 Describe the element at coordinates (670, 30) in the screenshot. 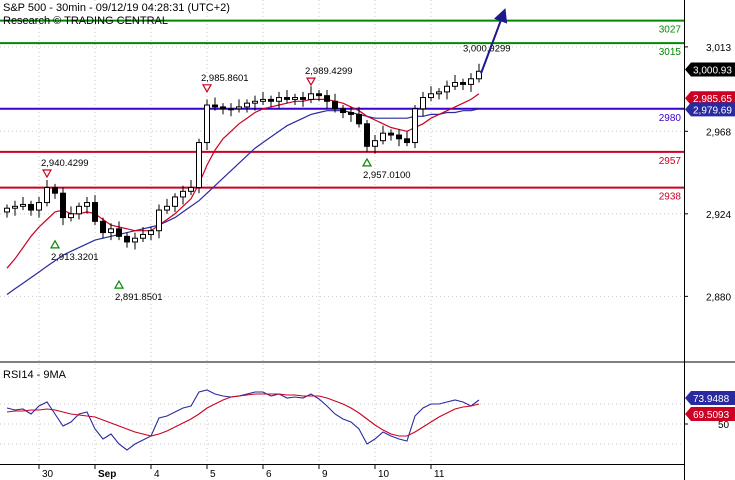

I see `level-label-3027: 3027` at that location.